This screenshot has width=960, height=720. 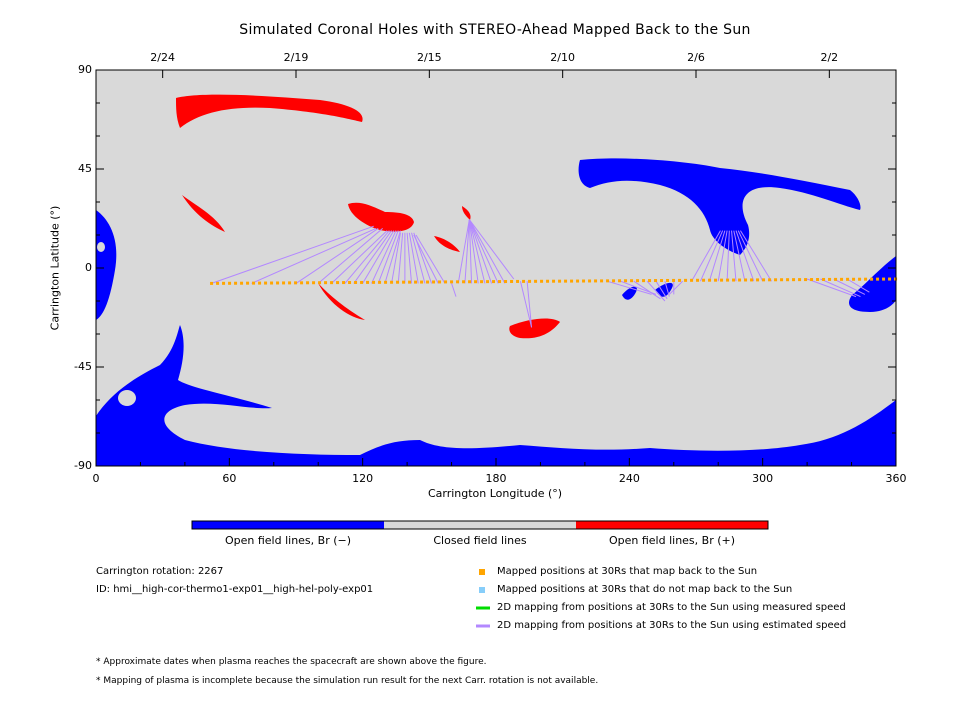 What do you see at coordinates (872, 284) in the screenshot?
I see `east-limb-coronal-hole-negative` at bounding box center [872, 284].